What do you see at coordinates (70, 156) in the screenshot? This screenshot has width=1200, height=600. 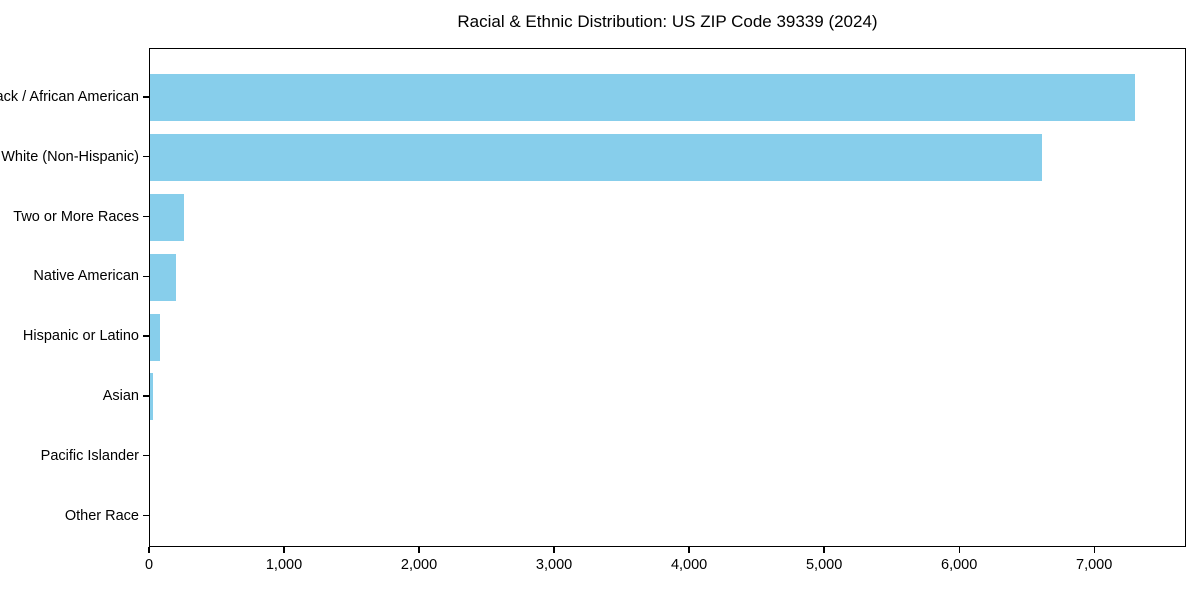 I see `y-tick-label: White (Non-Hispanic)` at bounding box center [70, 156].